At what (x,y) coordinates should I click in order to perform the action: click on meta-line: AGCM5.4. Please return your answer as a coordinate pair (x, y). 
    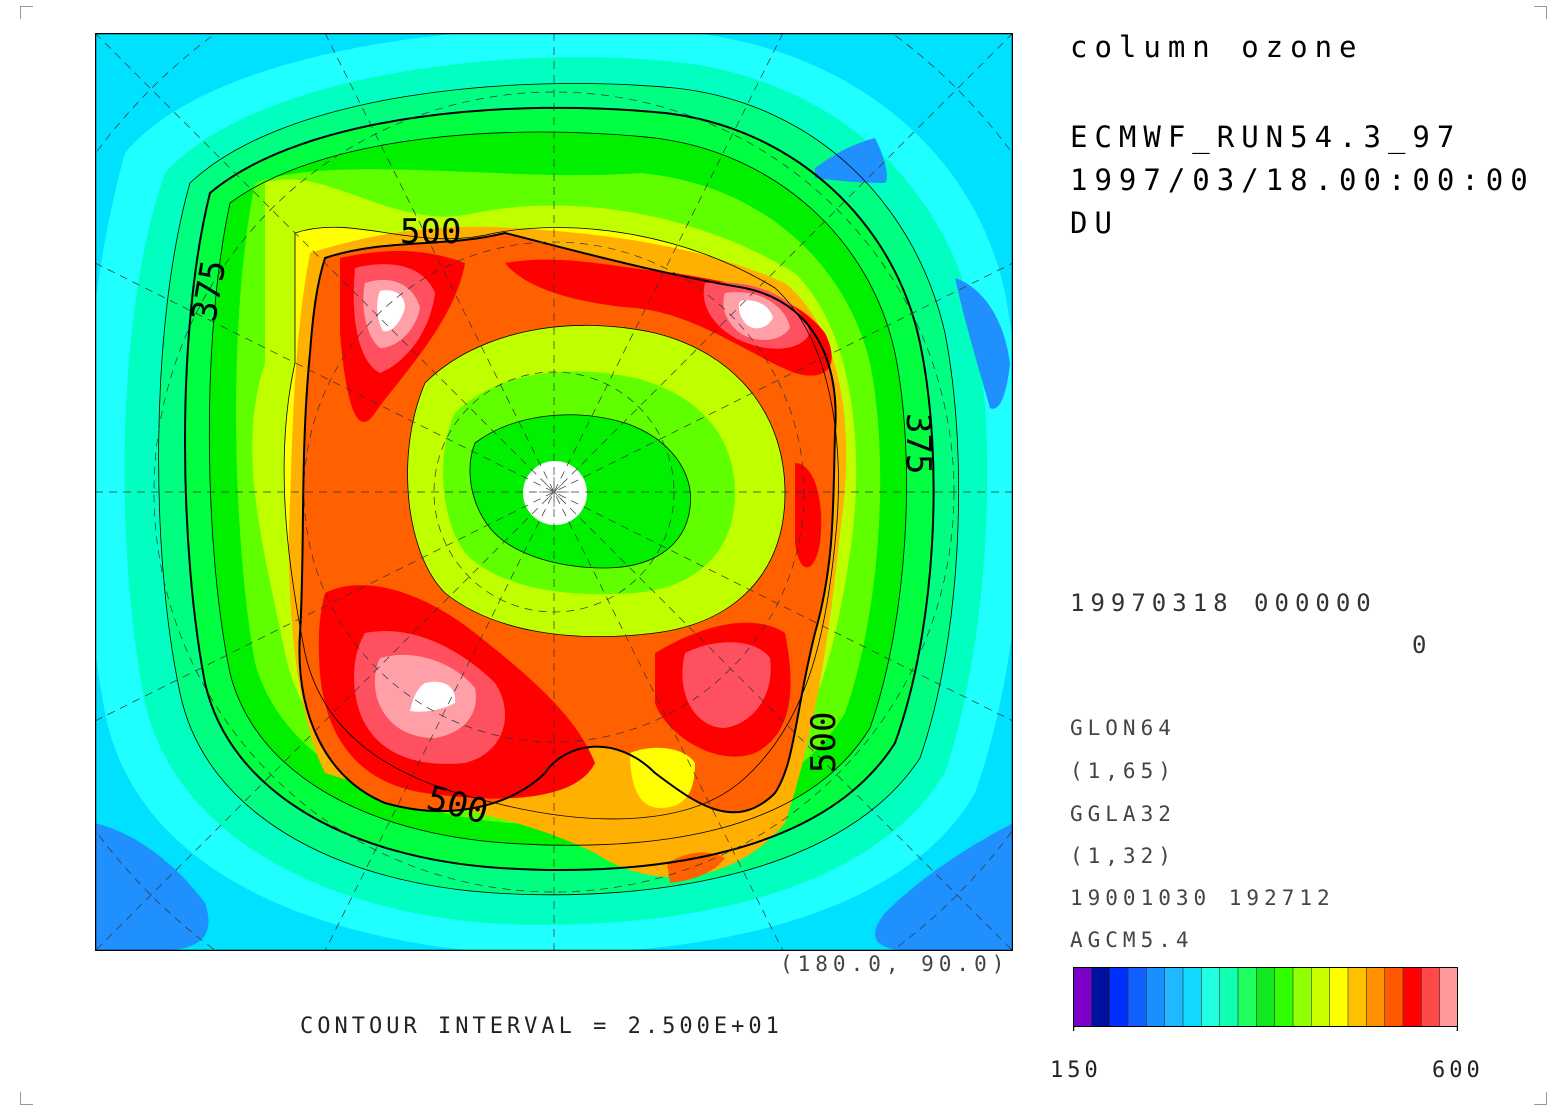
    Looking at the image, I should click on (1132, 940).